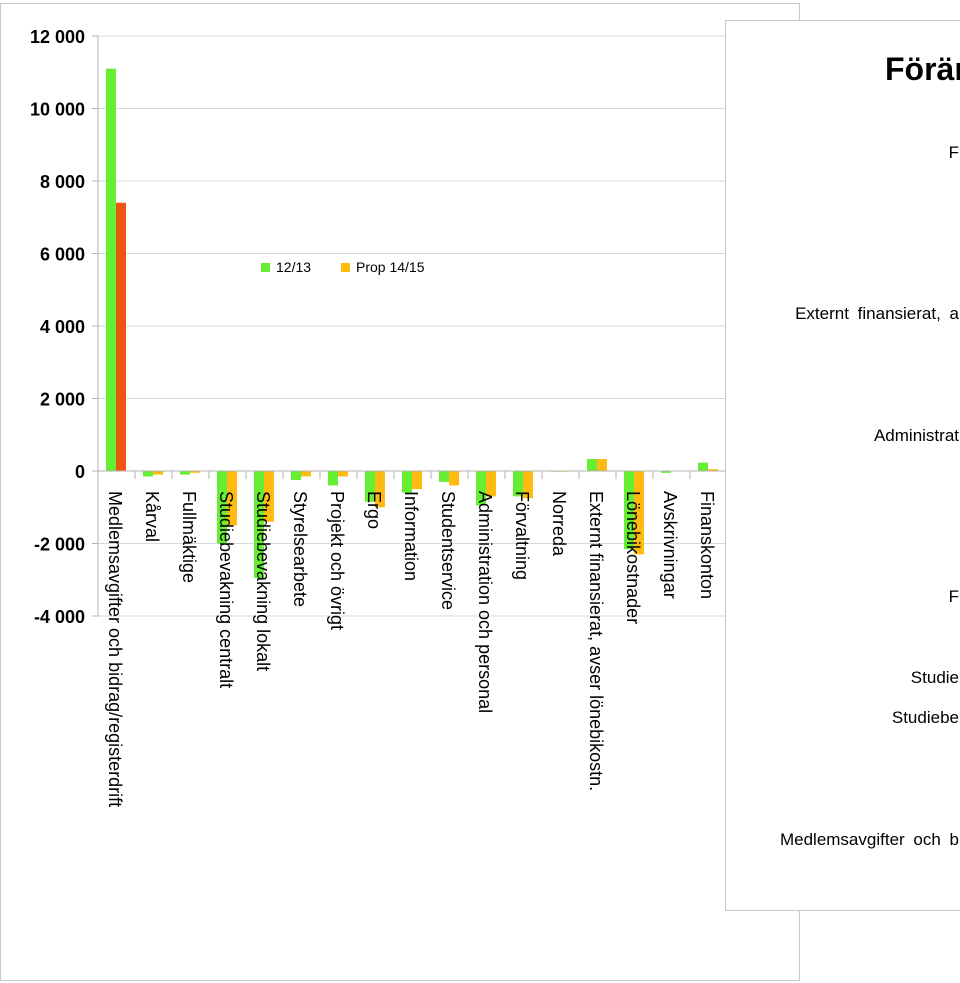 The image size is (960, 983). What do you see at coordinates (448, 550) in the screenshot?
I see `x-category-label: Studentservice` at bounding box center [448, 550].